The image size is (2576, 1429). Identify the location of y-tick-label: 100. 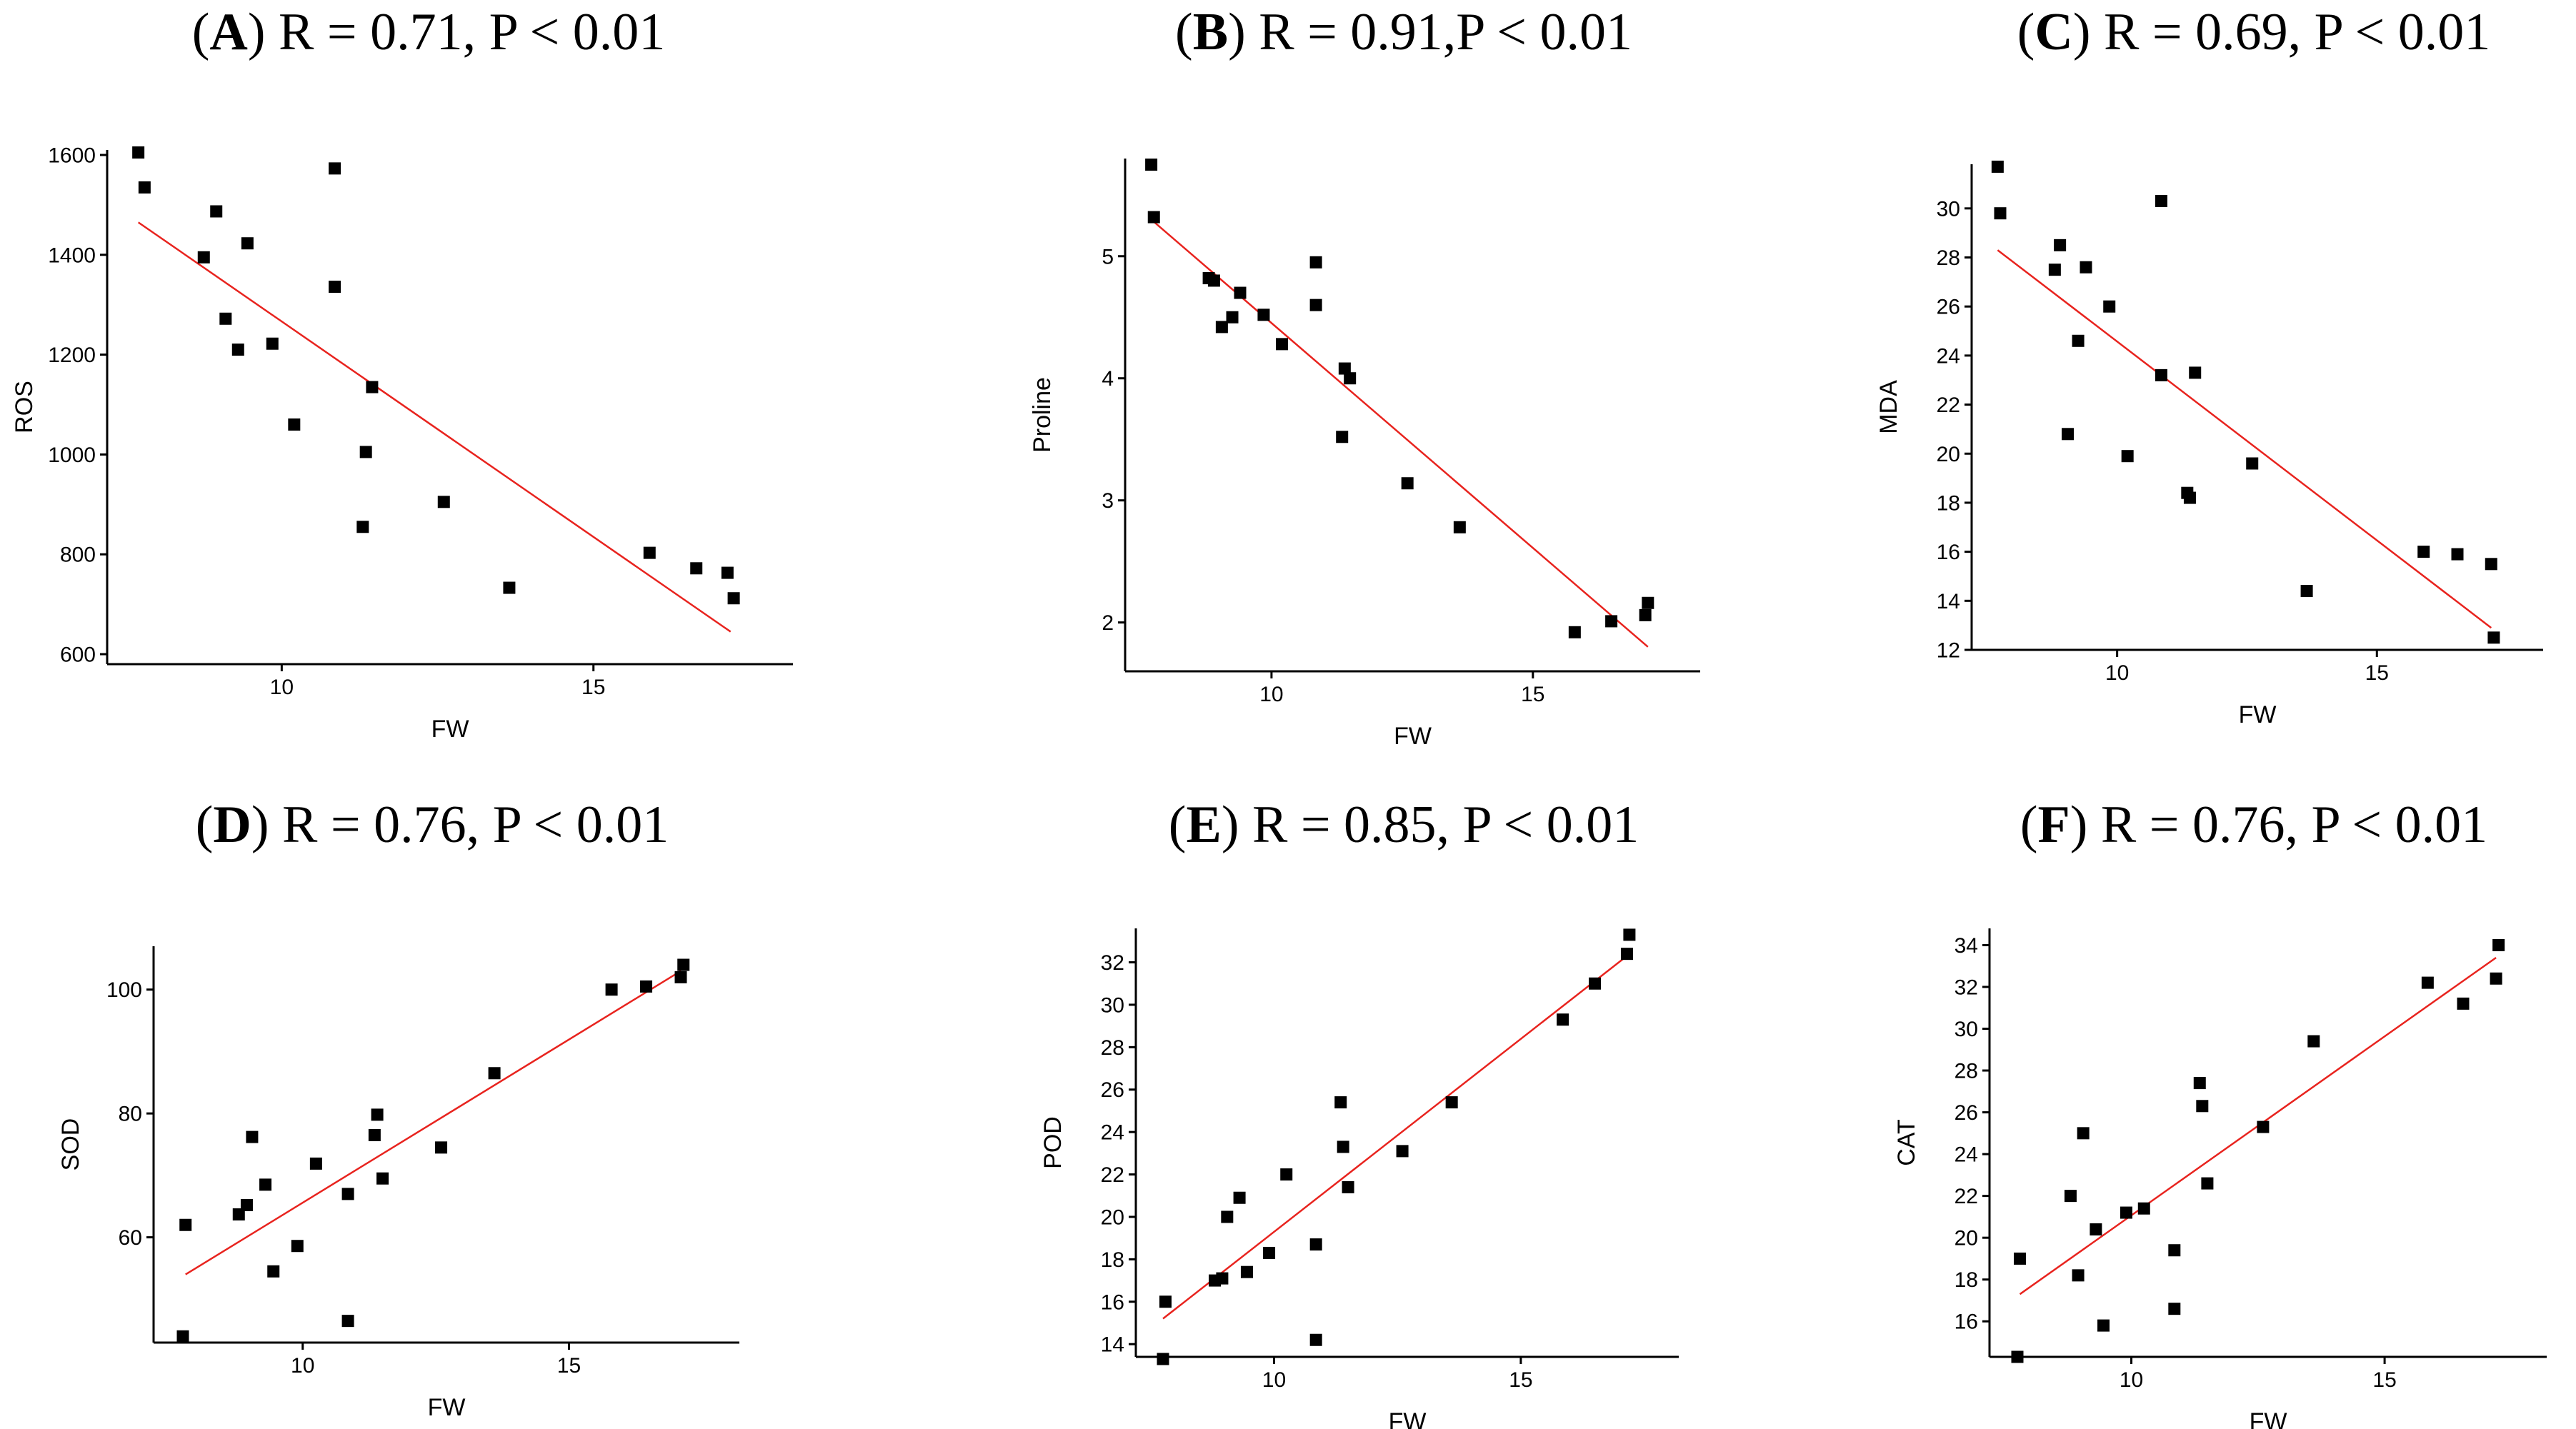
(124, 990).